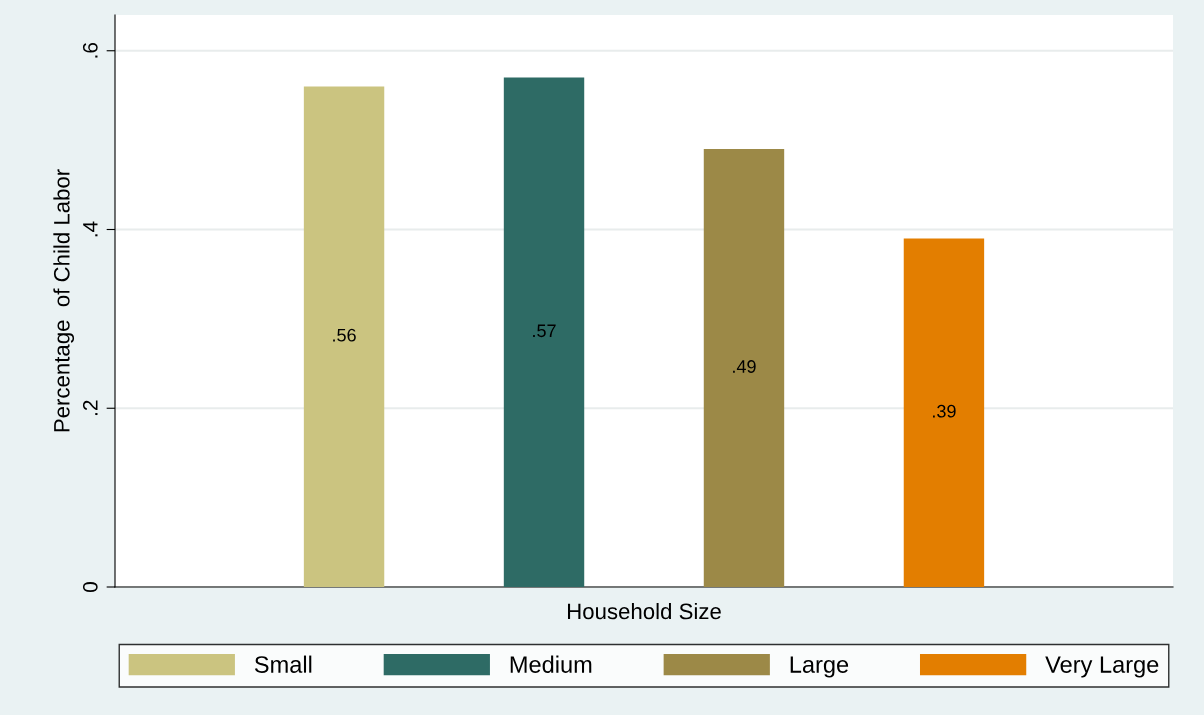 This screenshot has width=1204, height=715. Describe the element at coordinates (90, 408) in the screenshot. I see `y-tick-label: .2` at that location.